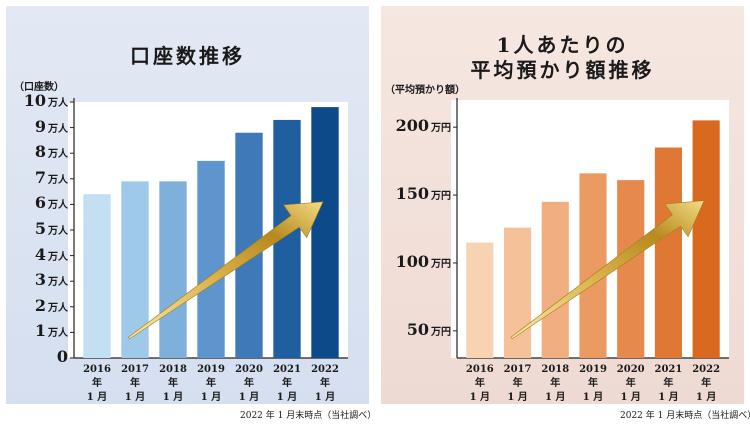 The width and height of the screenshot is (750, 424). I want to click on y-tick-number: 0, so click(62, 356).